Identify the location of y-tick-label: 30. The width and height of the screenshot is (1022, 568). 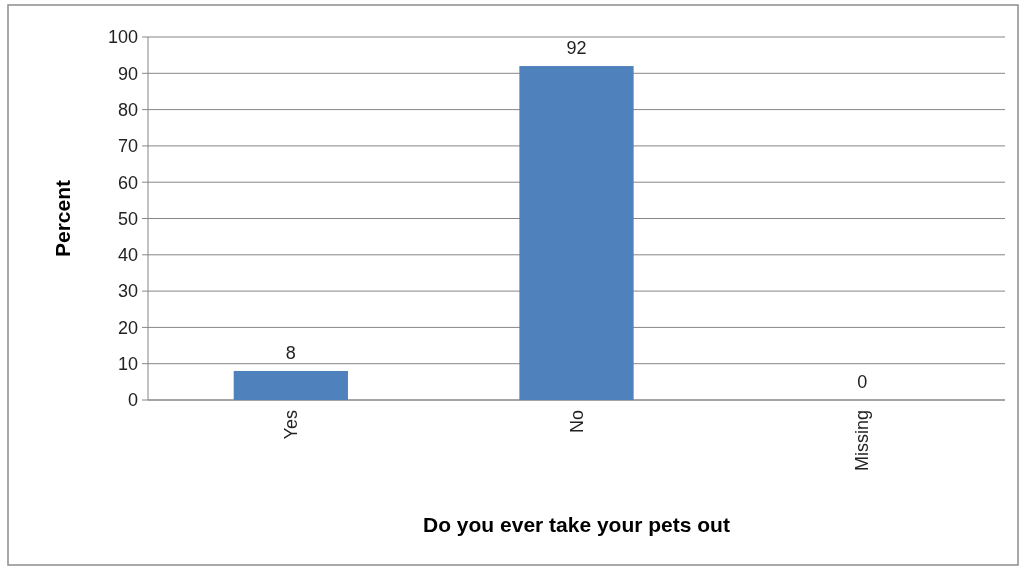
(127, 291).